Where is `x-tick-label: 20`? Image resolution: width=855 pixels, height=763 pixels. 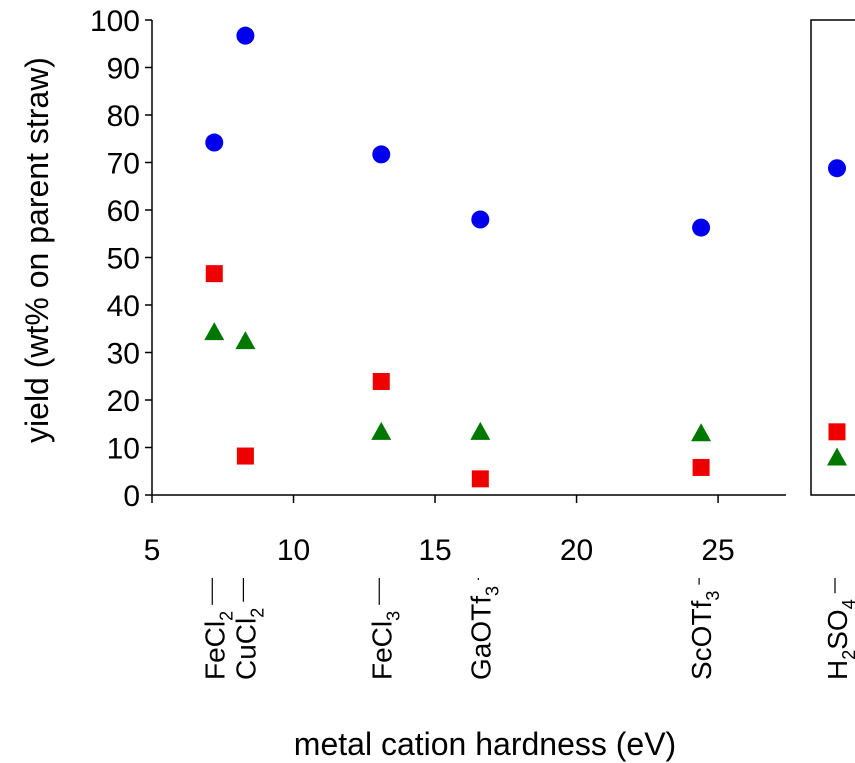
x-tick-label: 20 is located at coordinates (576, 550).